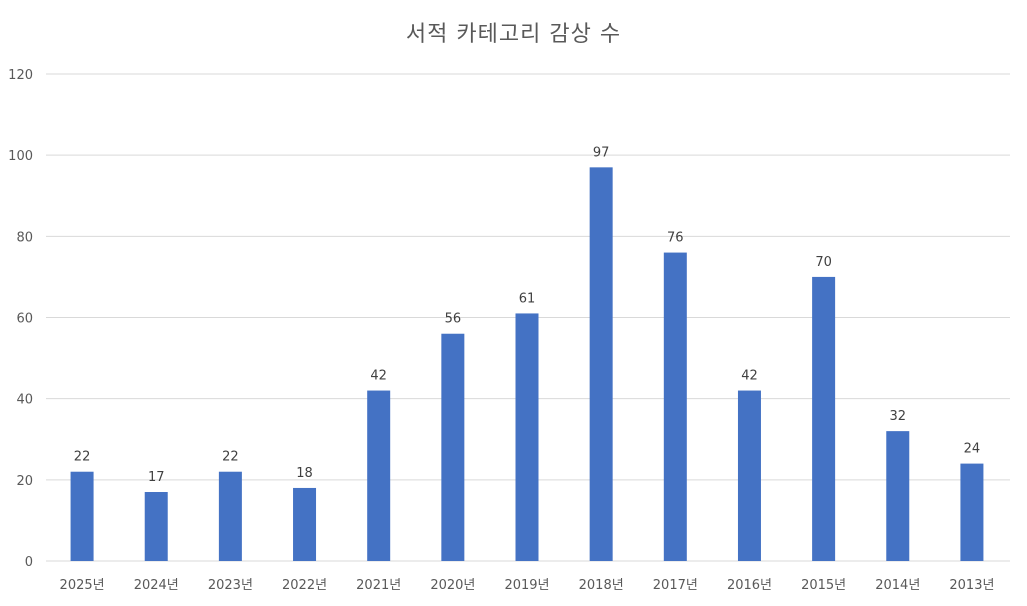 The image size is (1027, 606). Describe the element at coordinates (24, 237) in the screenshot. I see `y-tick-label: 80` at that location.